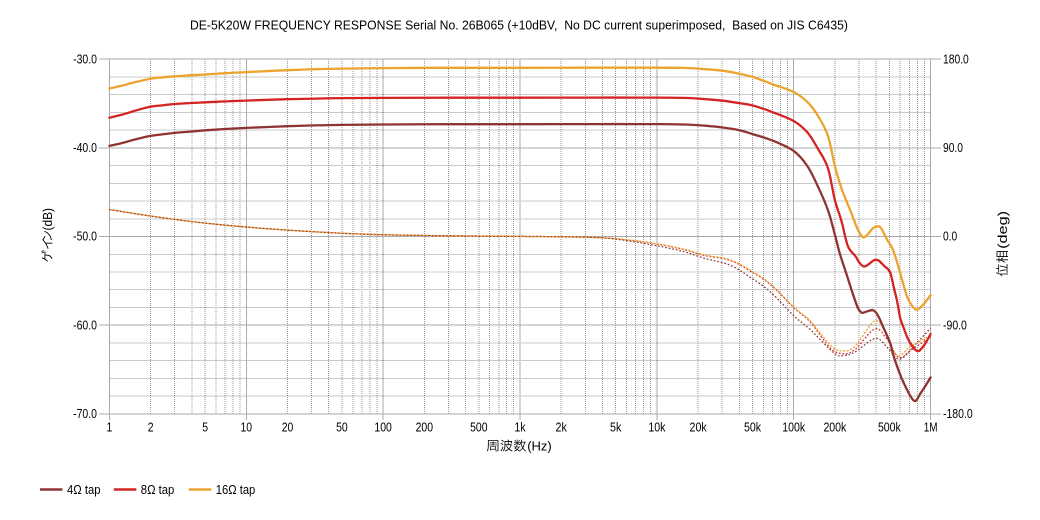 The width and height of the screenshot is (1040, 520). What do you see at coordinates (793, 426) in the screenshot?
I see `svg-text: 100k` at bounding box center [793, 426].